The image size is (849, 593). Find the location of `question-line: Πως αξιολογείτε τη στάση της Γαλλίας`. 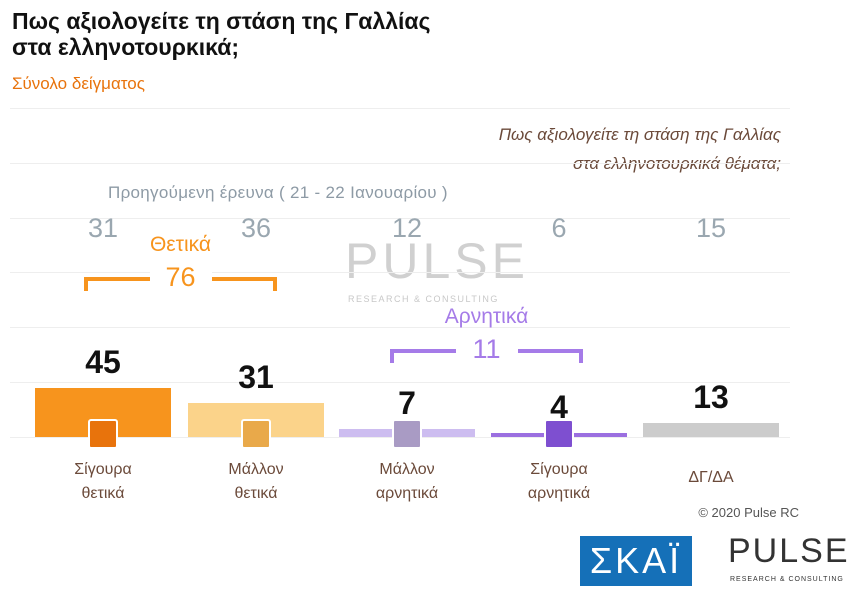

question-line: Πως αξιολογείτε τη στάση της Γαλλίας is located at coordinates (639, 134).